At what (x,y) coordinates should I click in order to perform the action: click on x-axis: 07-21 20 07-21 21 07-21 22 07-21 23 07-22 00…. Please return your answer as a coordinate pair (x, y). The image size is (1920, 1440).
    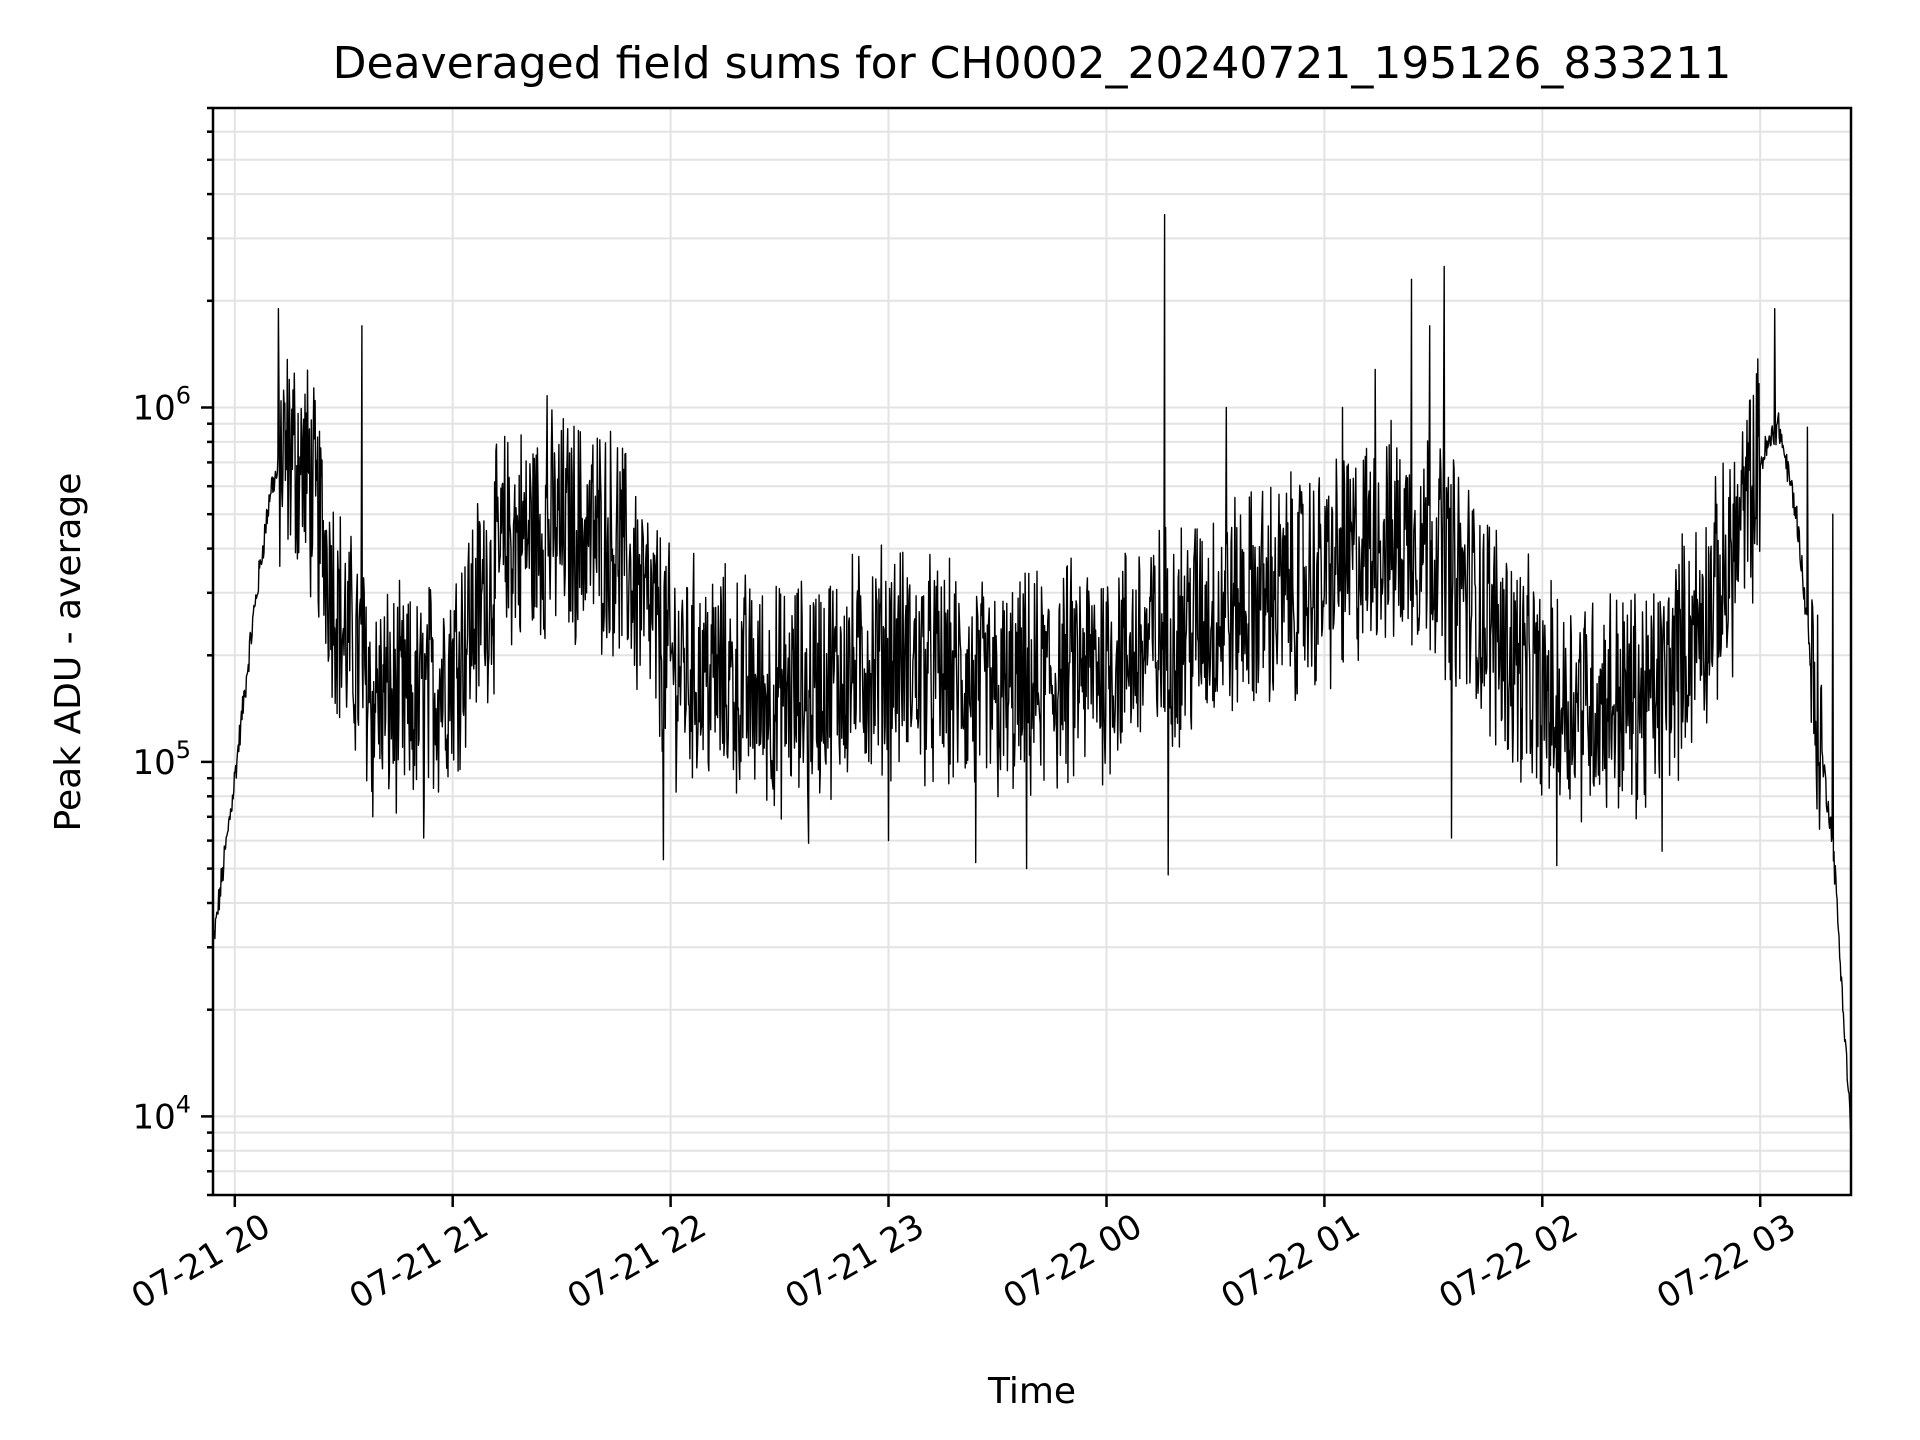
    Looking at the image, I should click on (964, 1256).